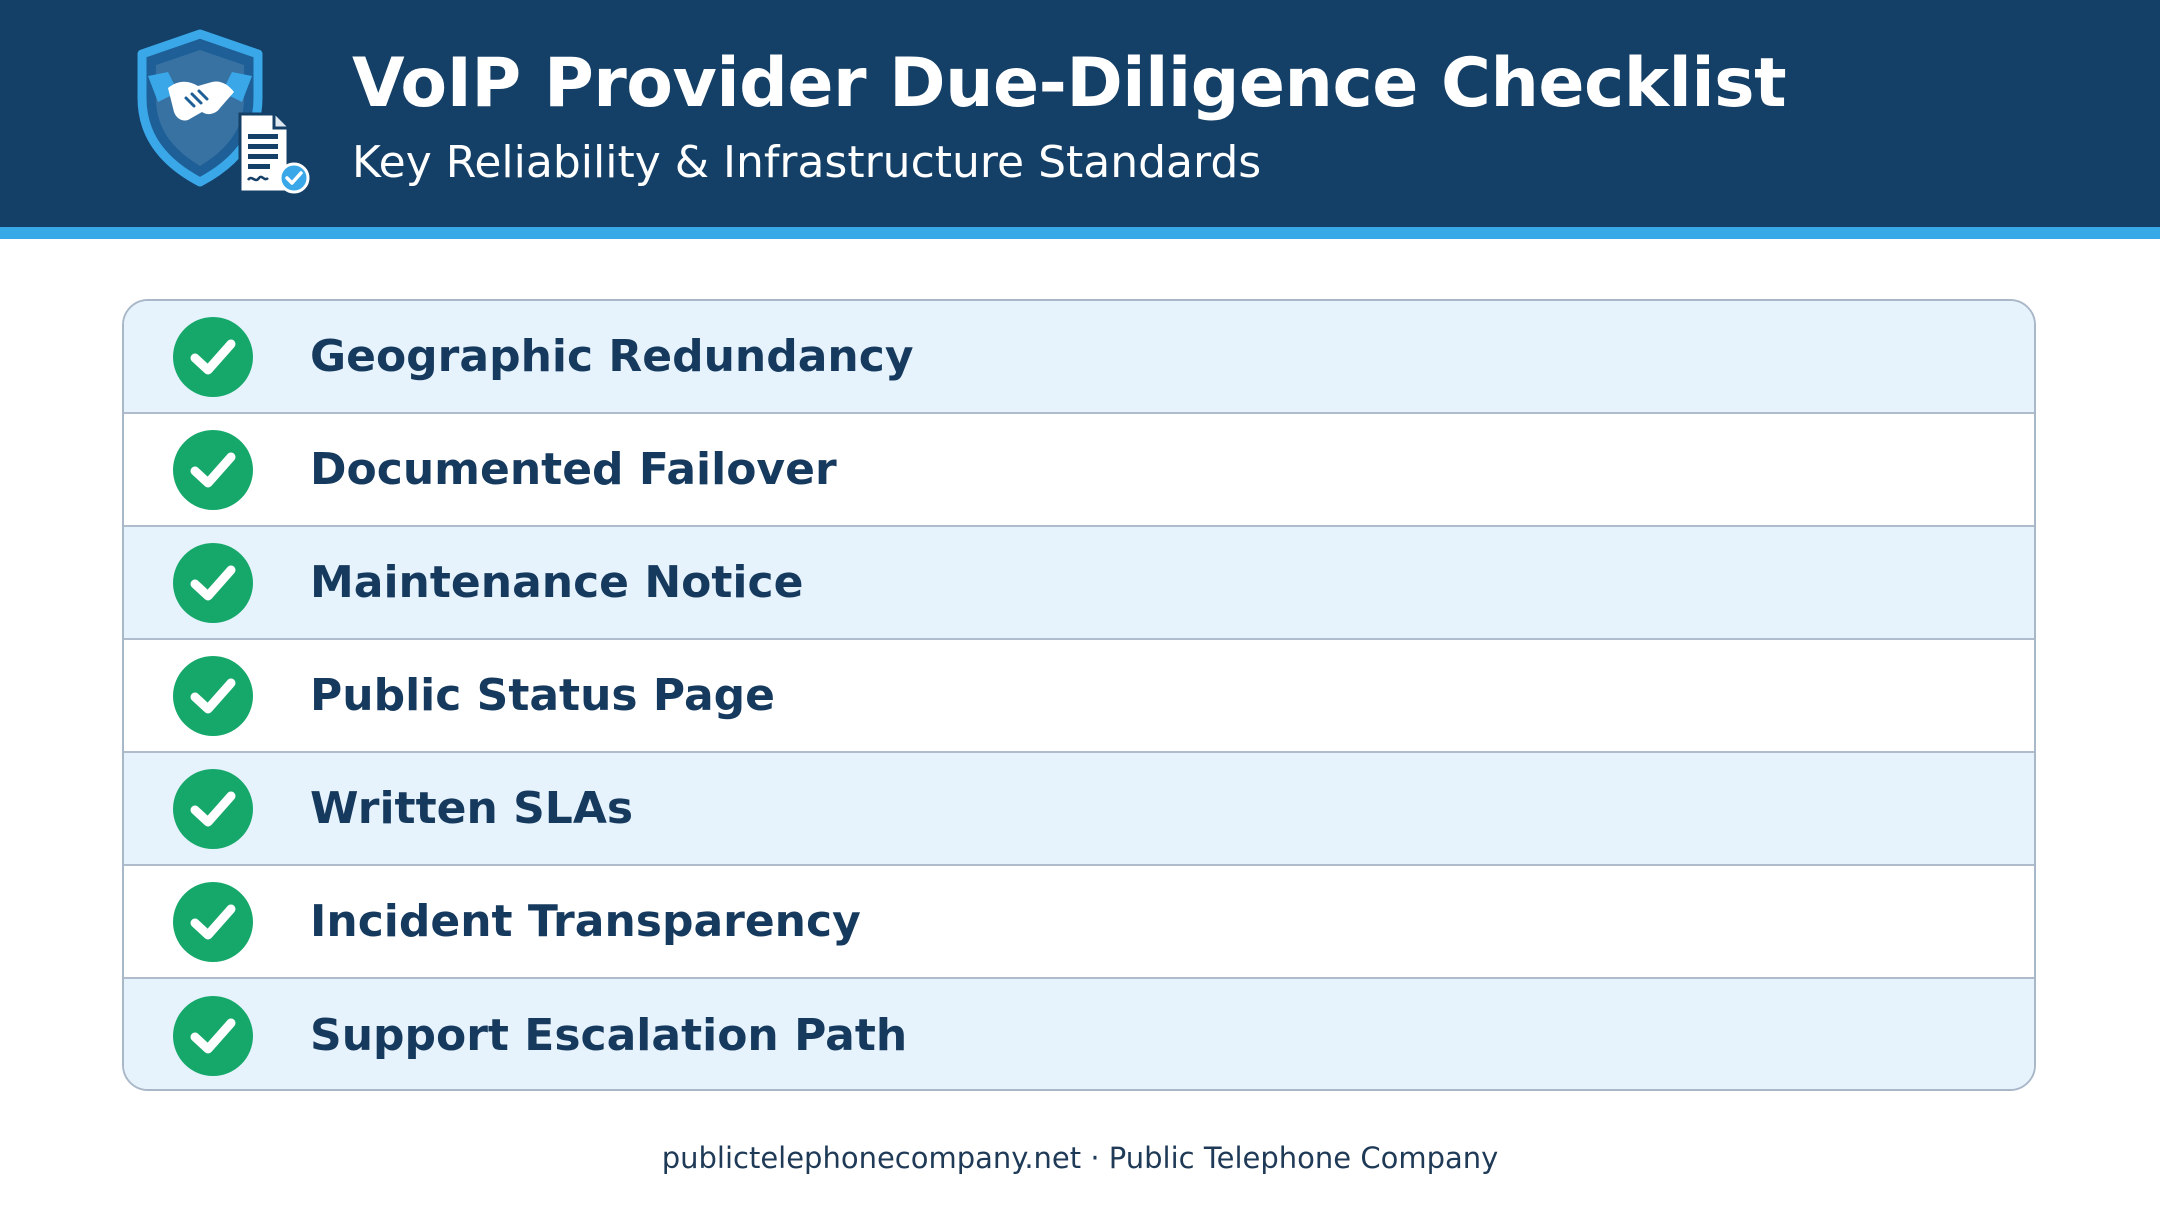 Image resolution: width=2160 pixels, height=1206 pixels. I want to click on checklist-item-public-status-page: Public Status Page, so click(1079, 696).